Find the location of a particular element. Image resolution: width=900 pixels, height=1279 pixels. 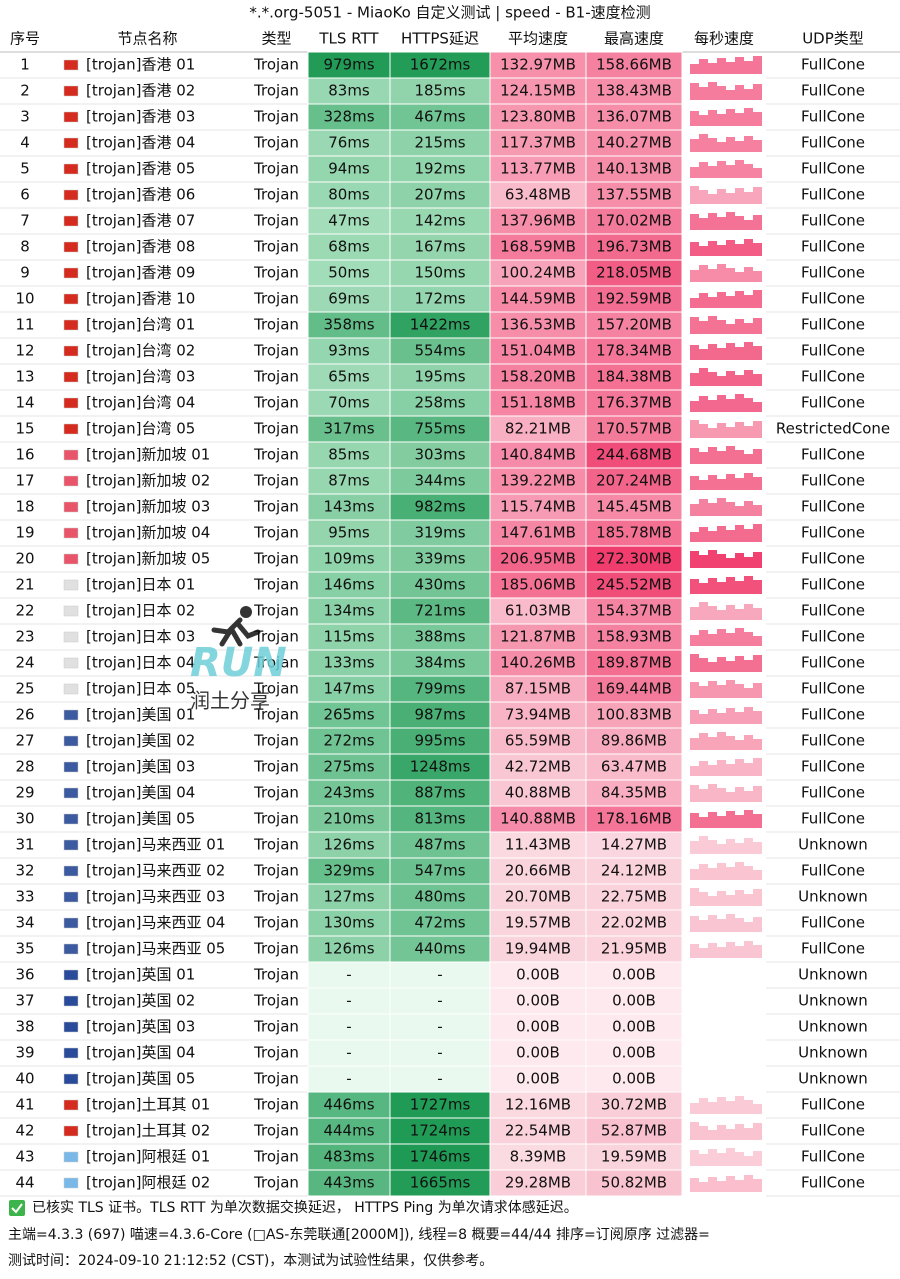

cell-text: 344ms is located at coordinates (439, 481).